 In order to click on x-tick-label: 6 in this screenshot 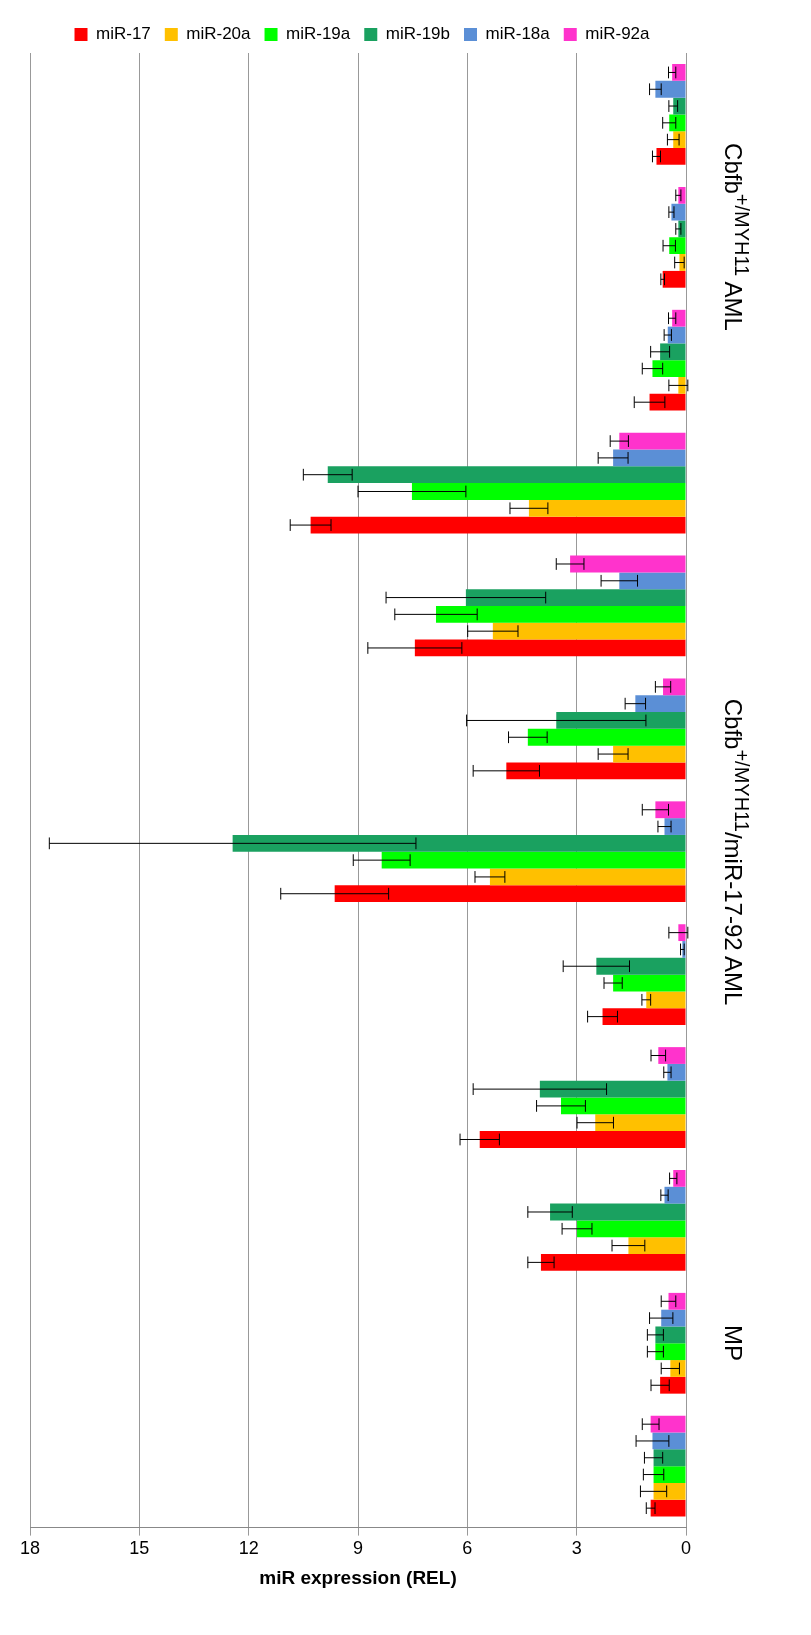, I will do `click(467, 1548)`.